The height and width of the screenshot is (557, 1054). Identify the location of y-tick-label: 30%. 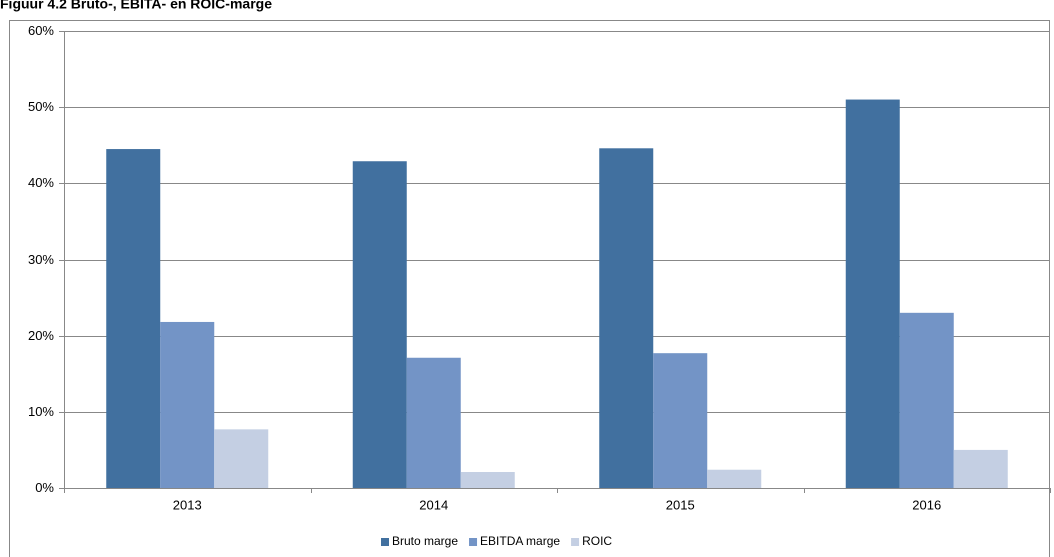
(41, 259).